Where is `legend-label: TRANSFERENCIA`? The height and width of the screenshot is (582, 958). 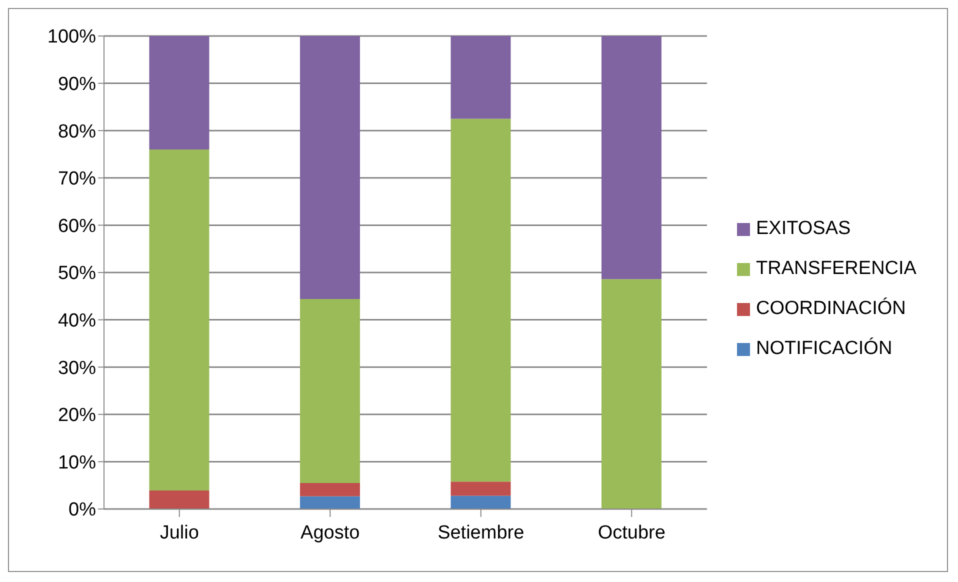
legend-label: TRANSFERENCIA is located at coordinates (836, 269).